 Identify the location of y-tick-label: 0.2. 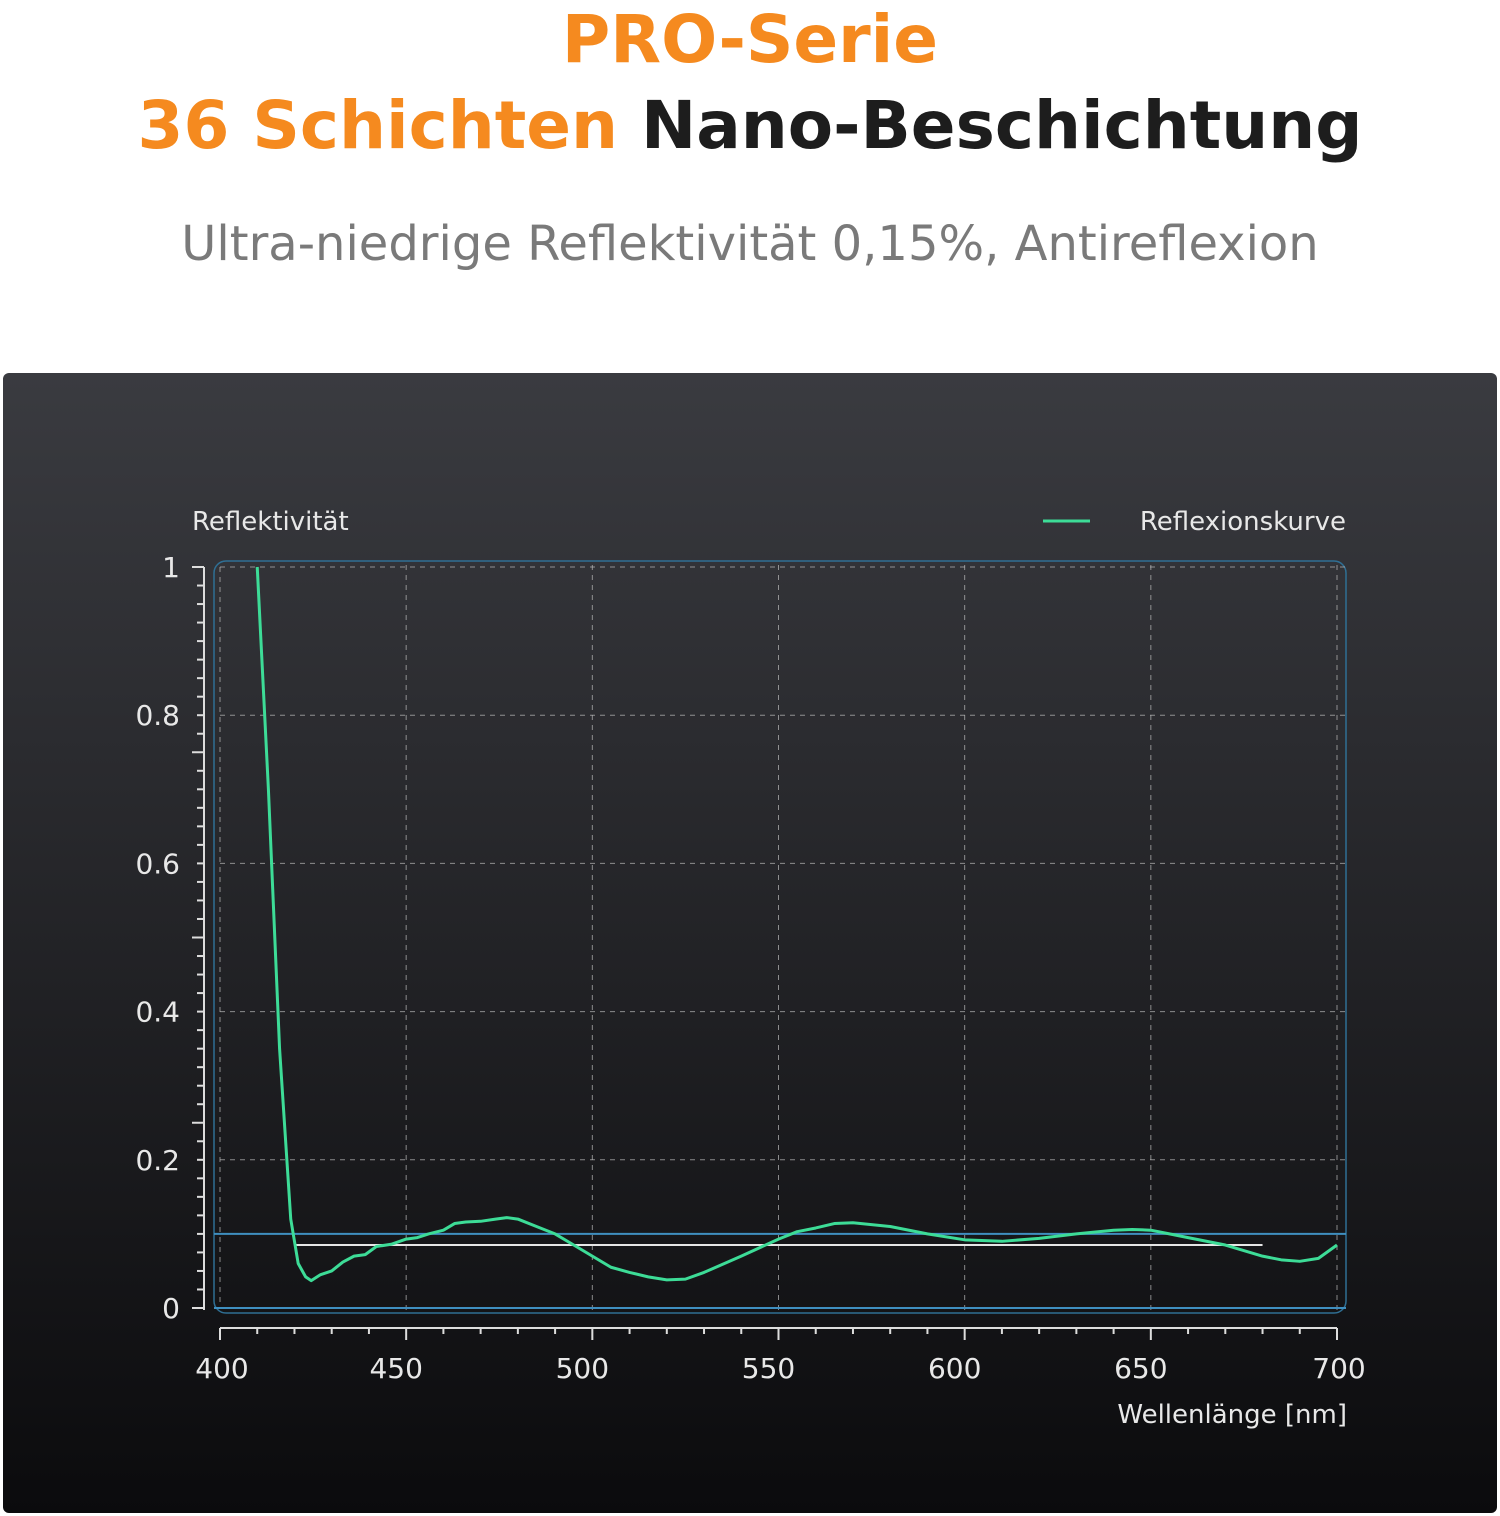
(157, 1160).